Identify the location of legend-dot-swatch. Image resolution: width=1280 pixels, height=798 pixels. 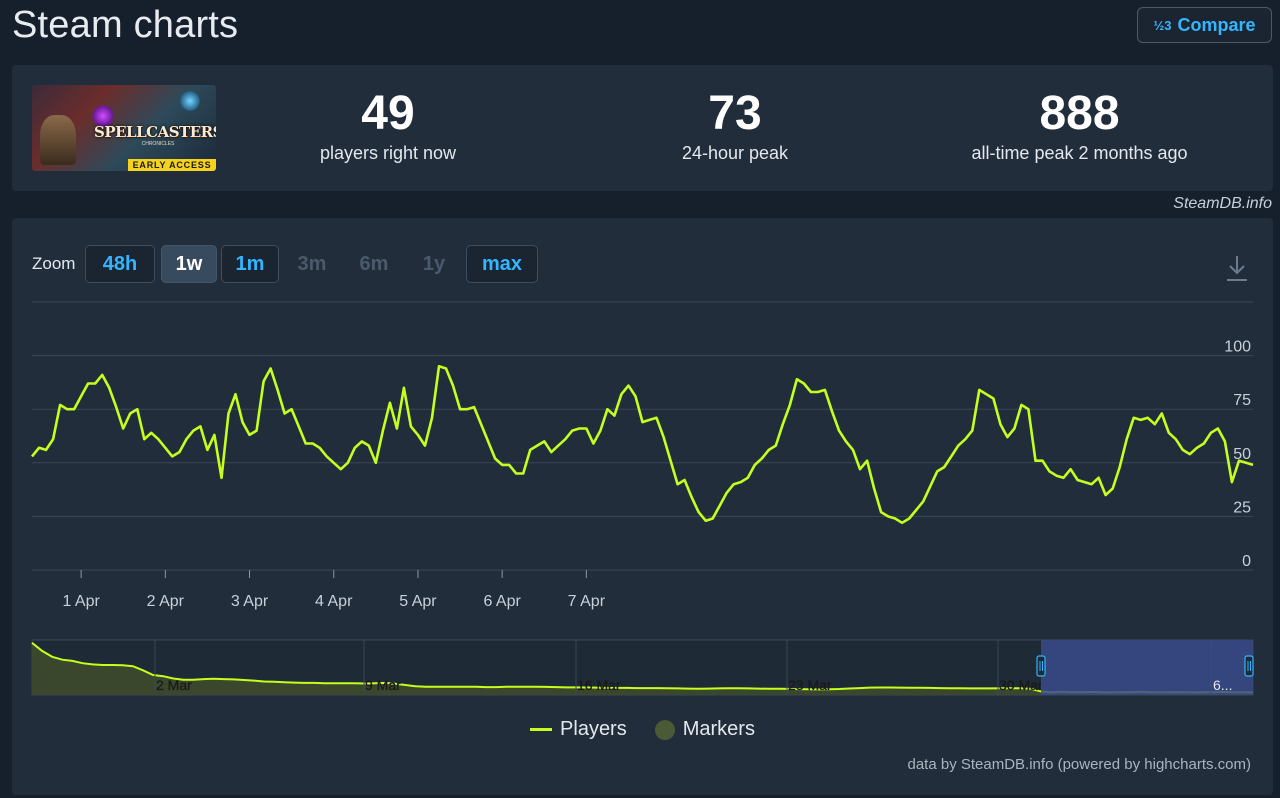
(664, 729).